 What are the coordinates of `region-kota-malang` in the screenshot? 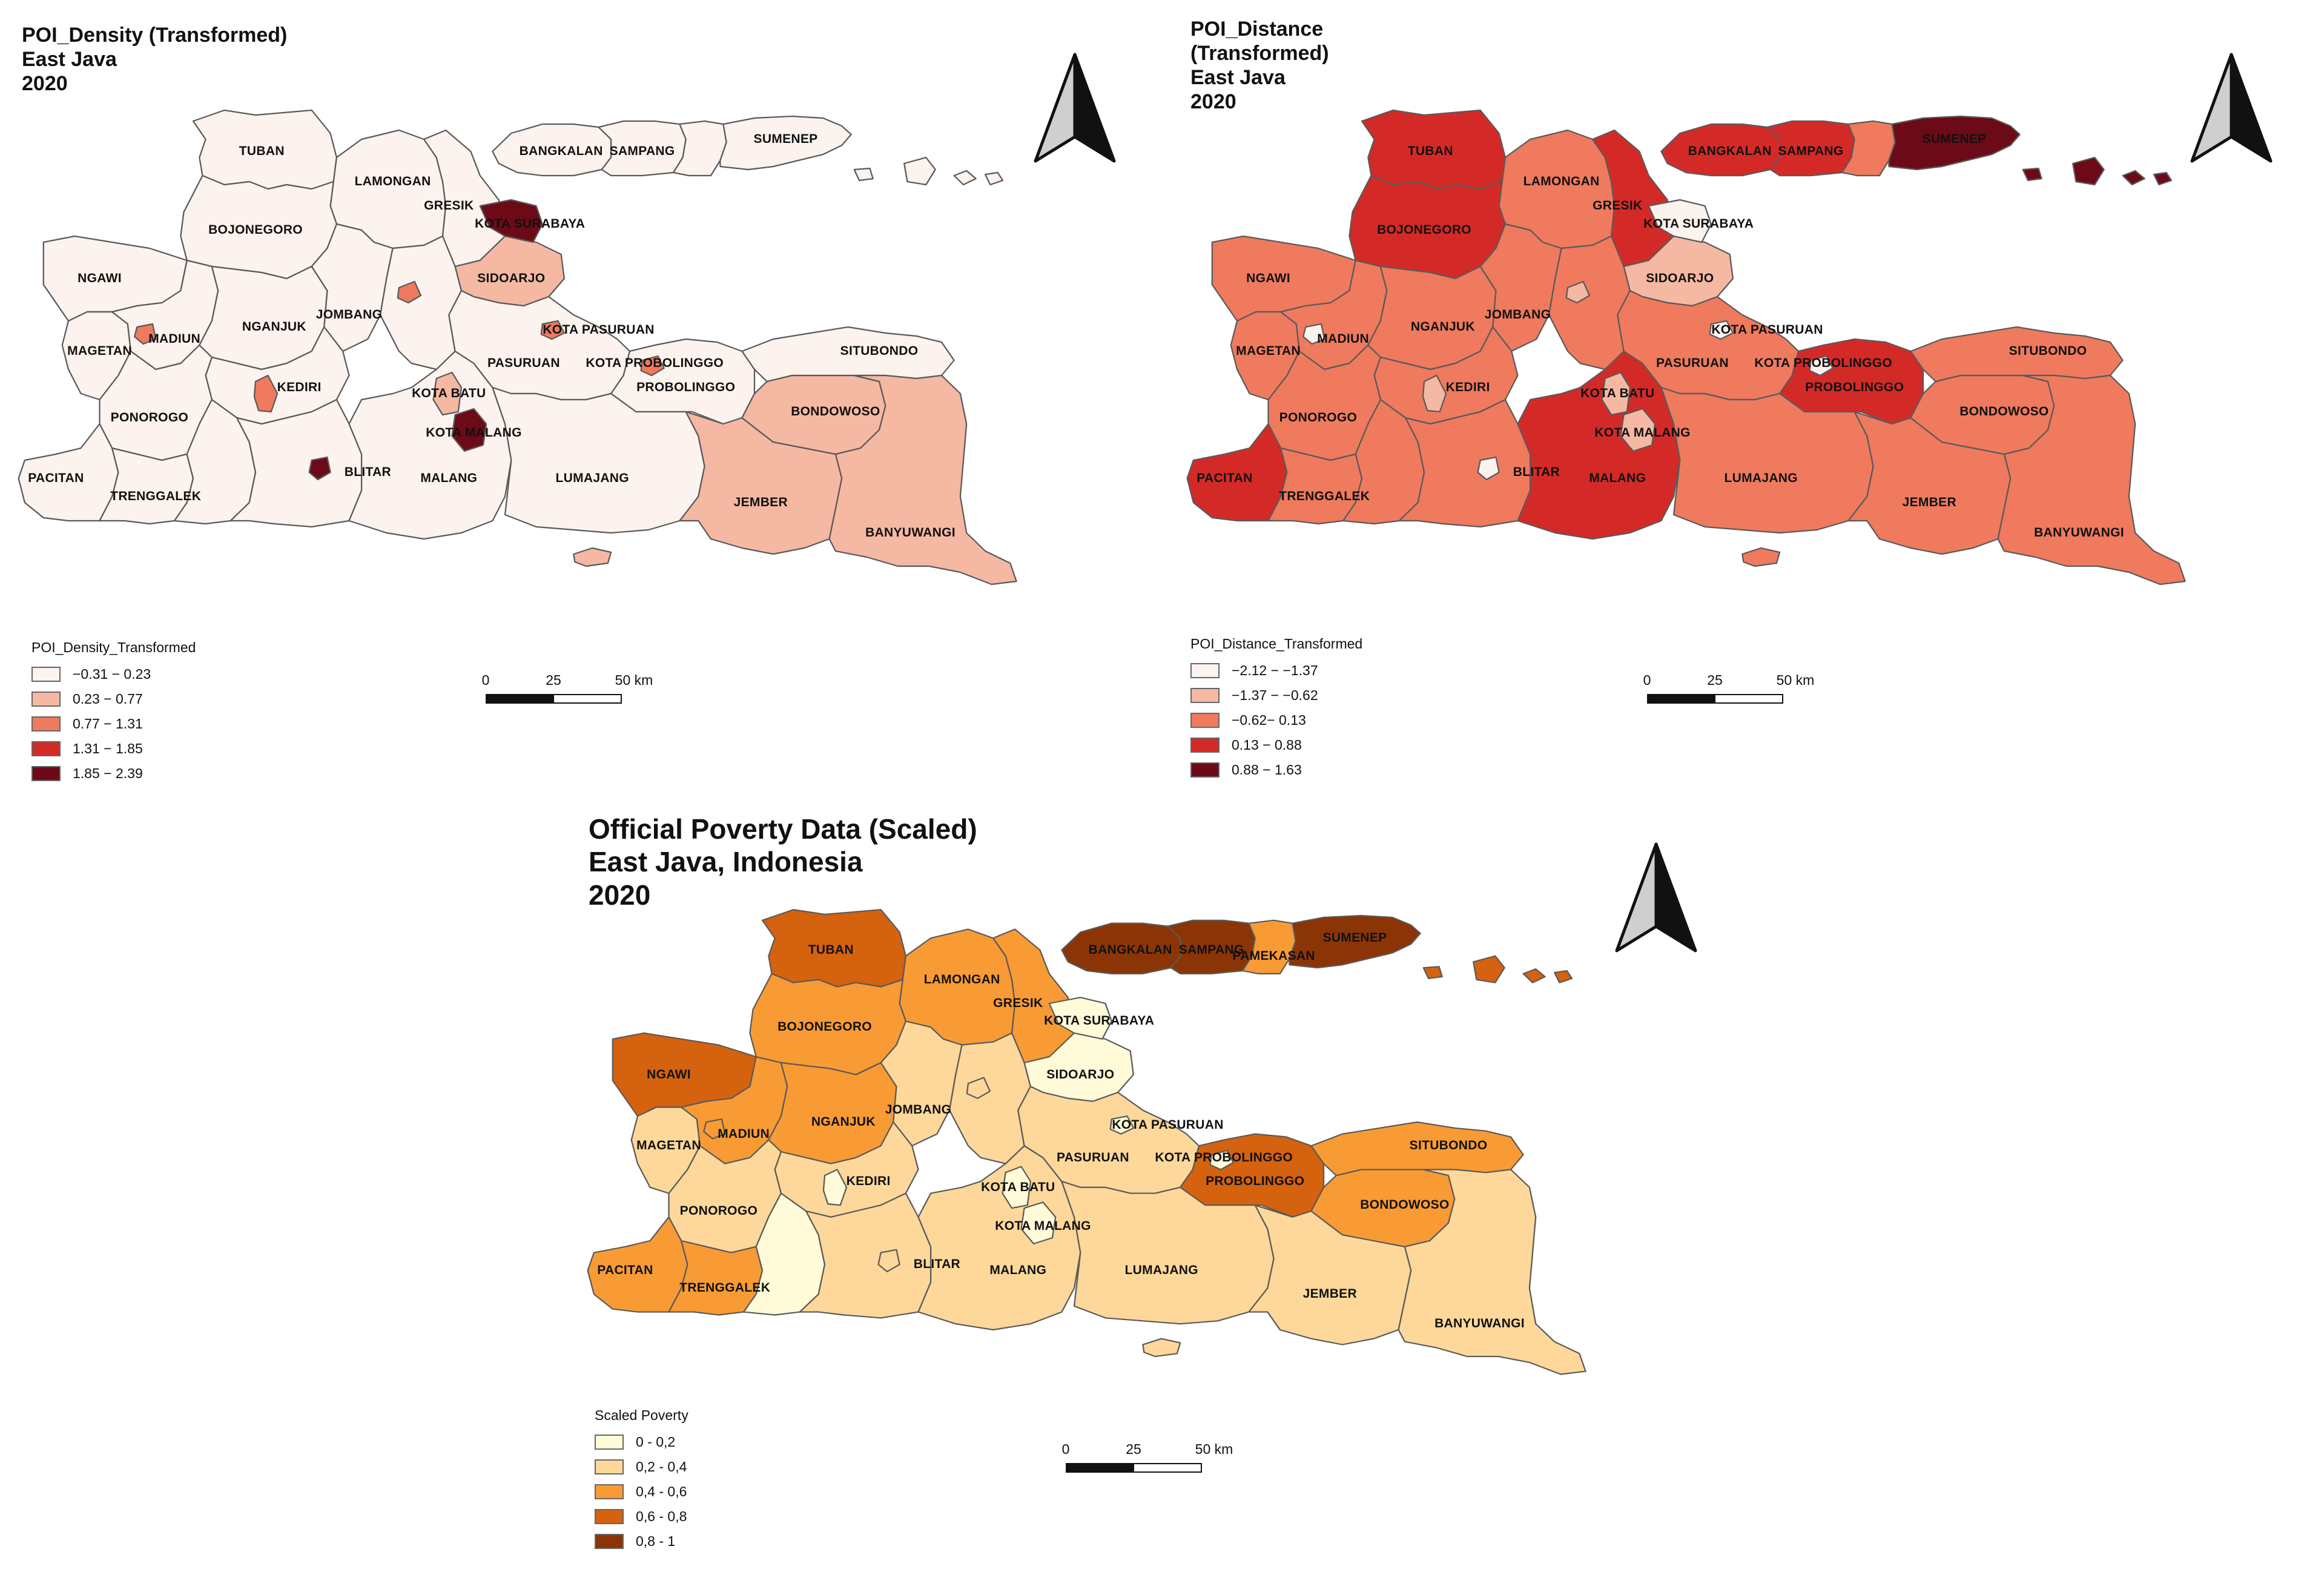 It's located at (469, 430).